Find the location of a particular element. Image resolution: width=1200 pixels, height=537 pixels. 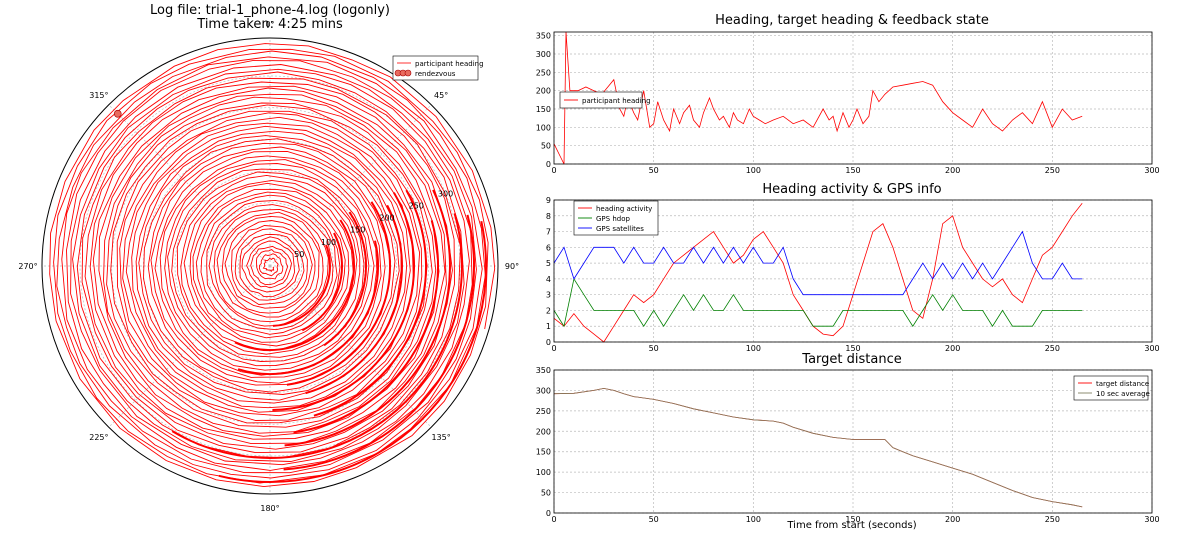

polar-title: Log file: trial-1_phone-4.log (logonly) is located at coordinates (270, 10).